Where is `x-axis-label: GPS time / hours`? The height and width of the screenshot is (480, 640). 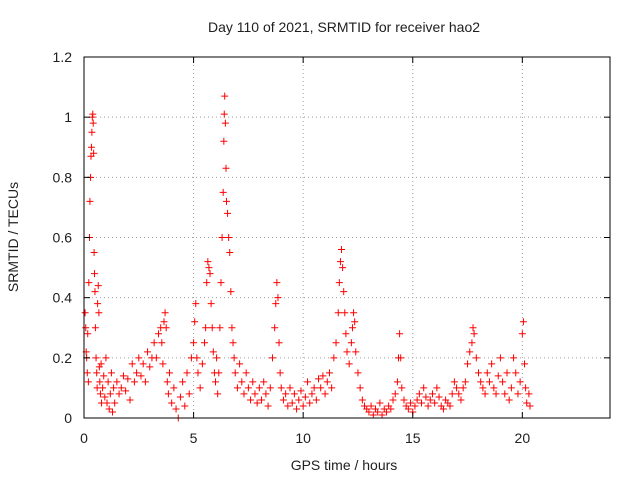 x-axis-label: GPS time / hours is located at coordinates (344, 465).